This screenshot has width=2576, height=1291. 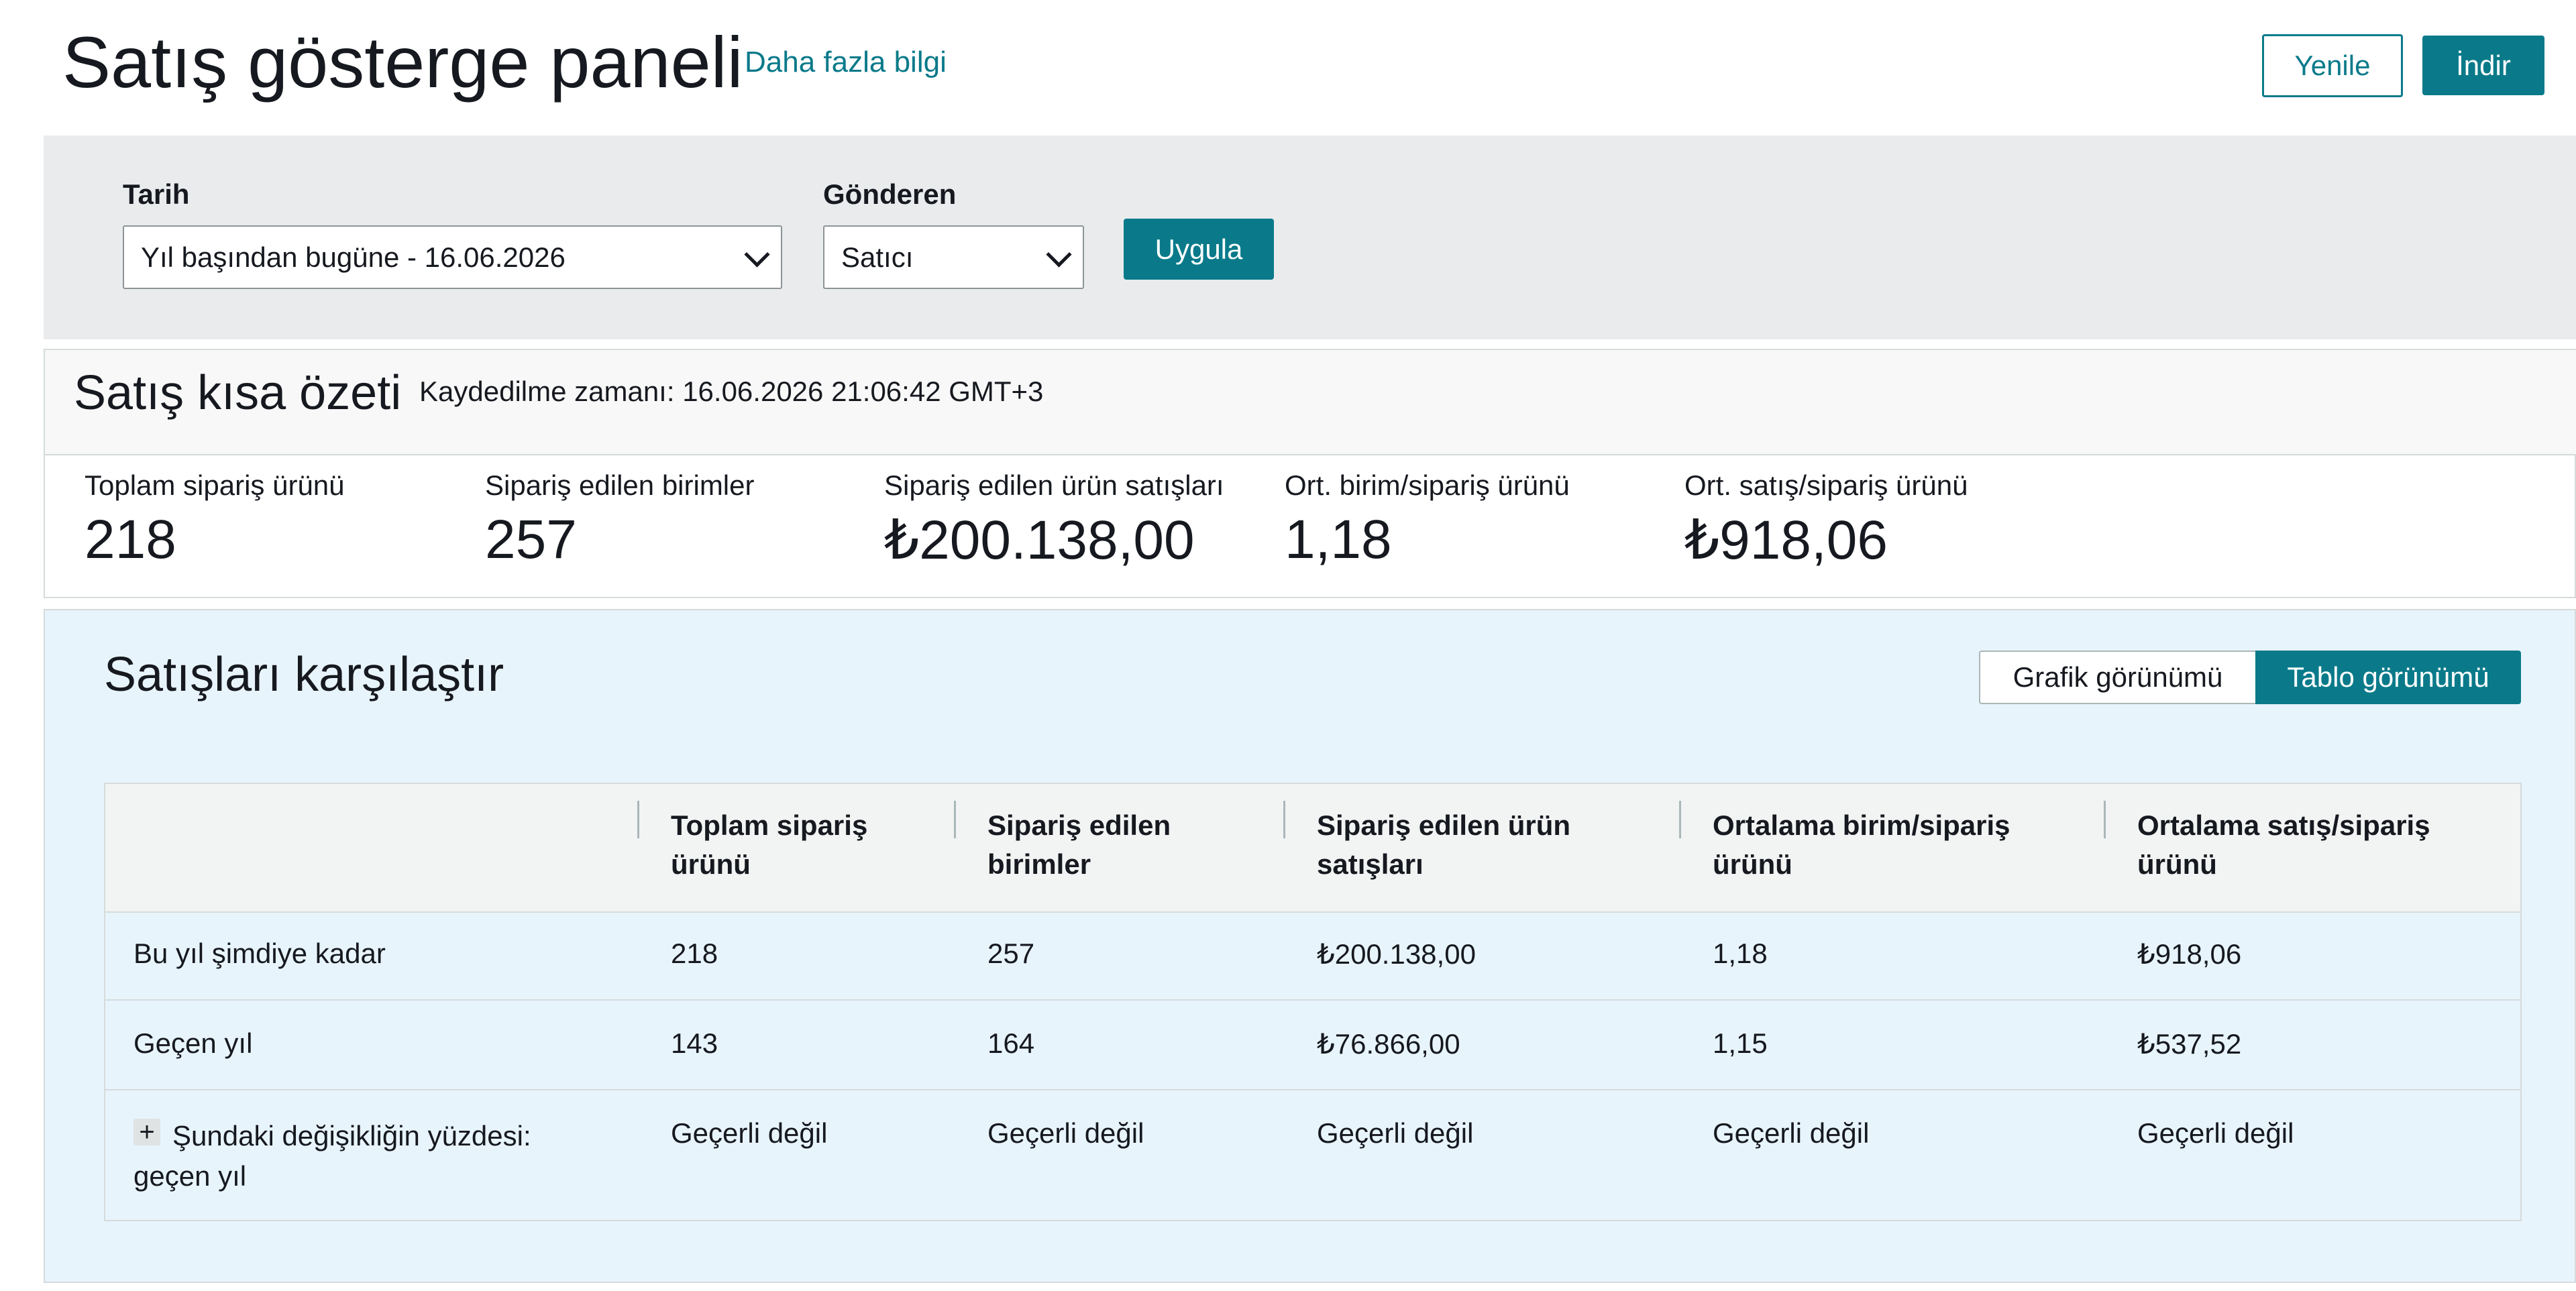 I want to click on metric-label-units-ordered: Sipariş edilen birimler, so click(x=620, y=485).